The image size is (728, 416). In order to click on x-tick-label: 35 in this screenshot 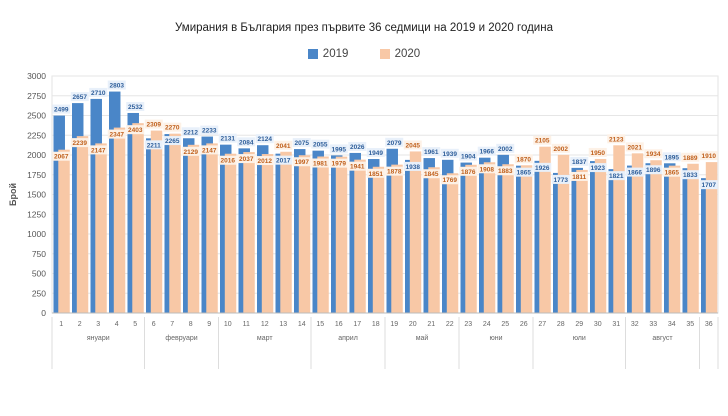, I will do `click(690, 324)`.